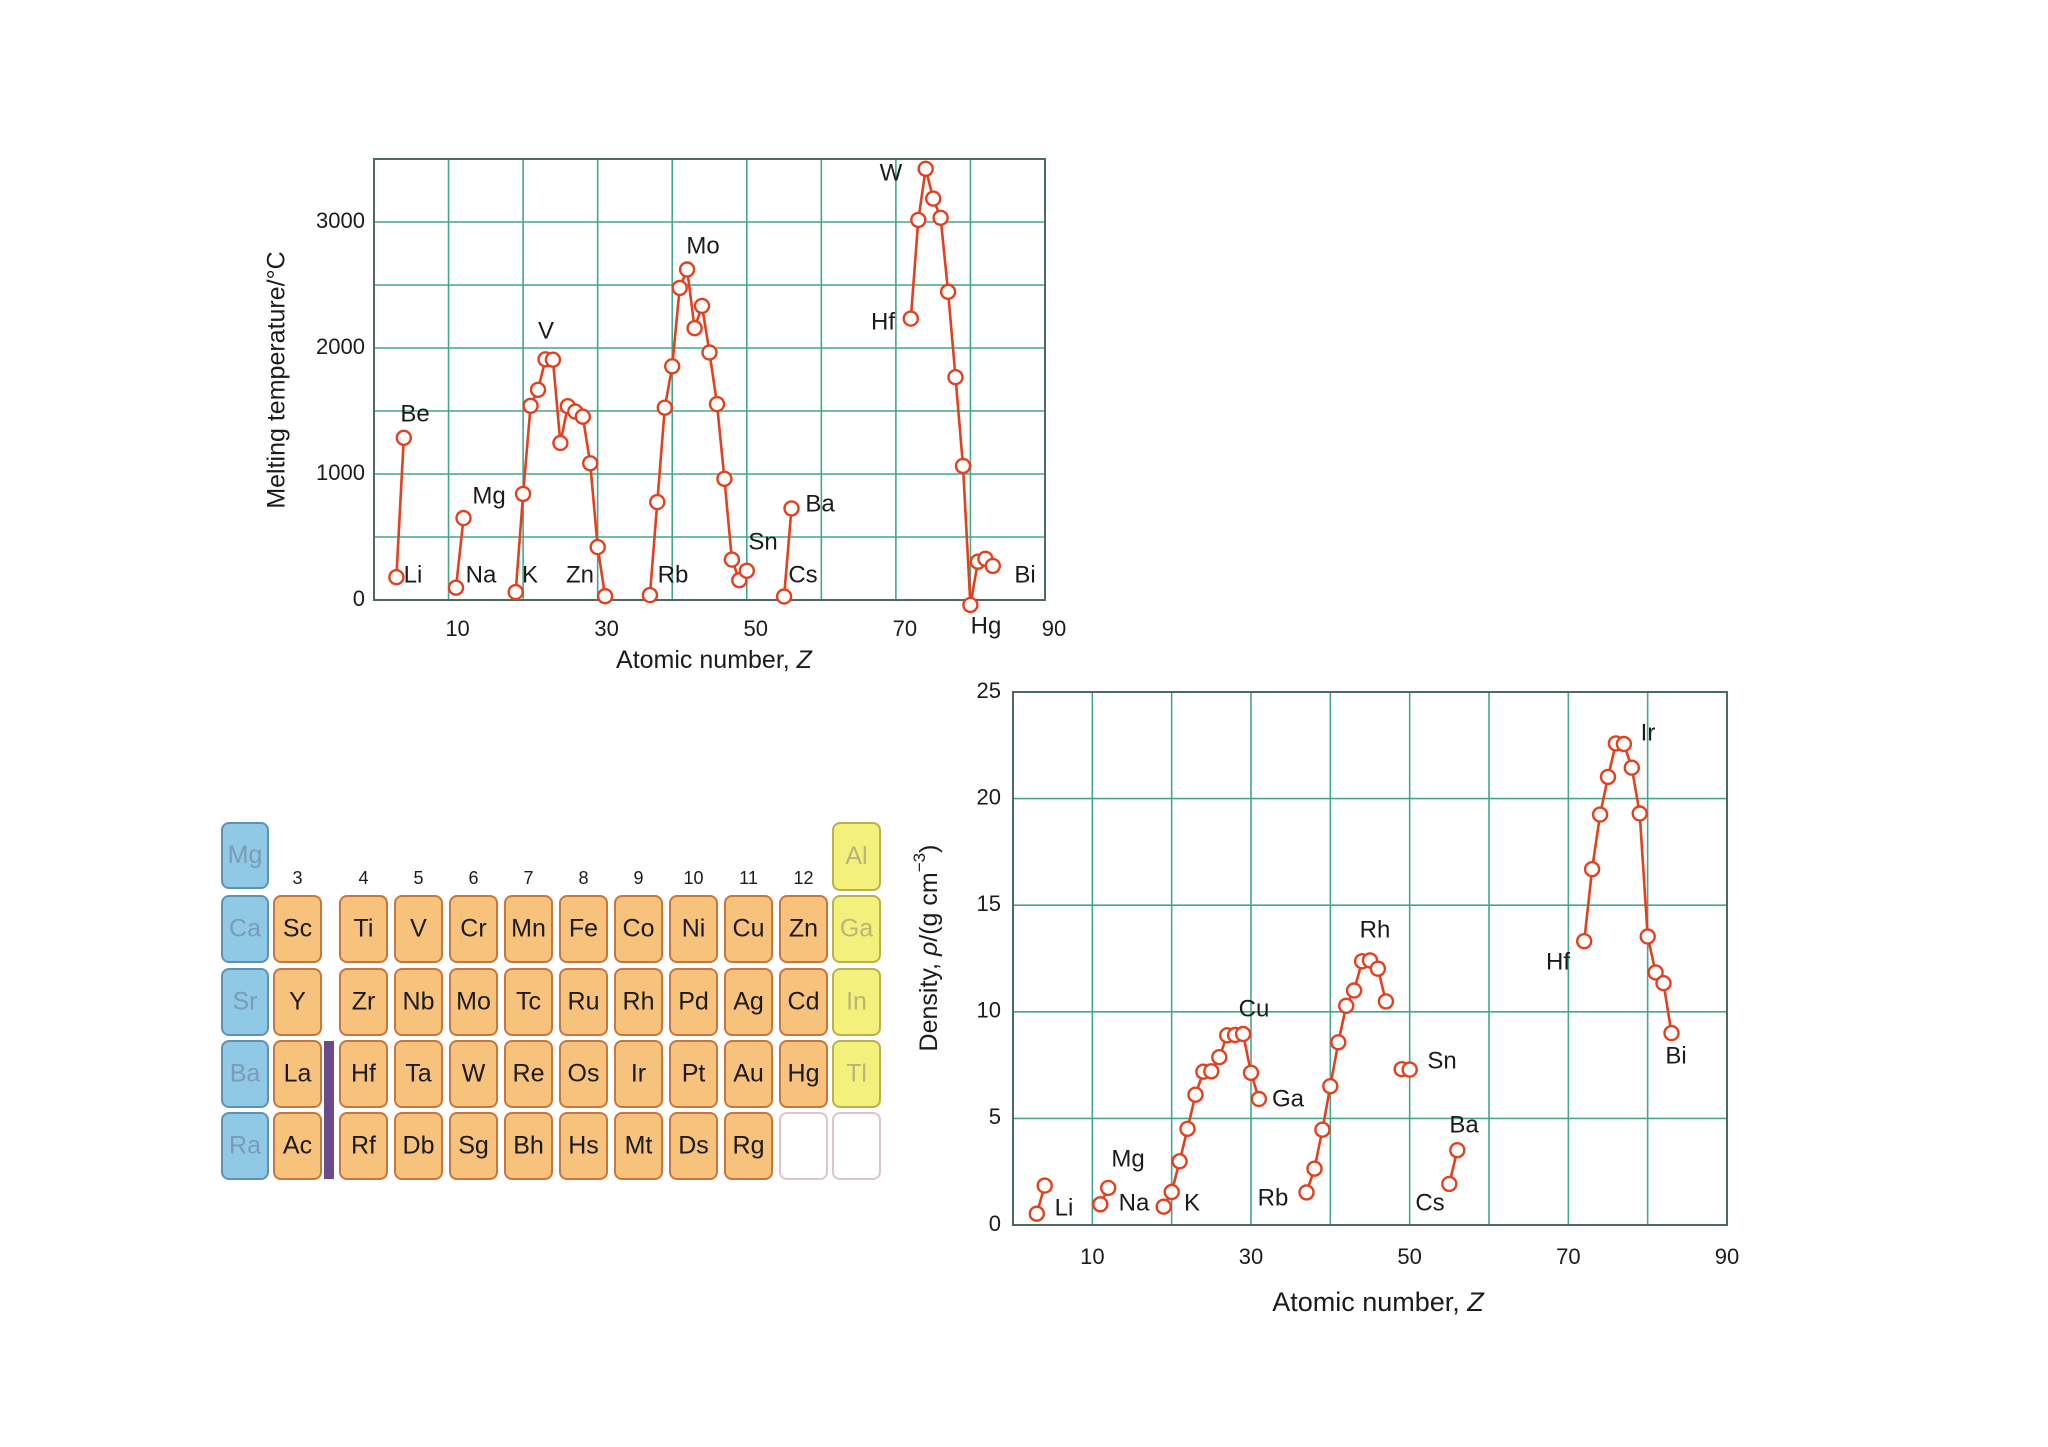 This screenshot has height=1447, width=2048. Describe the element at coordinates (474, 1074) in the screenshot. I see `element-symbol: W` at that location.